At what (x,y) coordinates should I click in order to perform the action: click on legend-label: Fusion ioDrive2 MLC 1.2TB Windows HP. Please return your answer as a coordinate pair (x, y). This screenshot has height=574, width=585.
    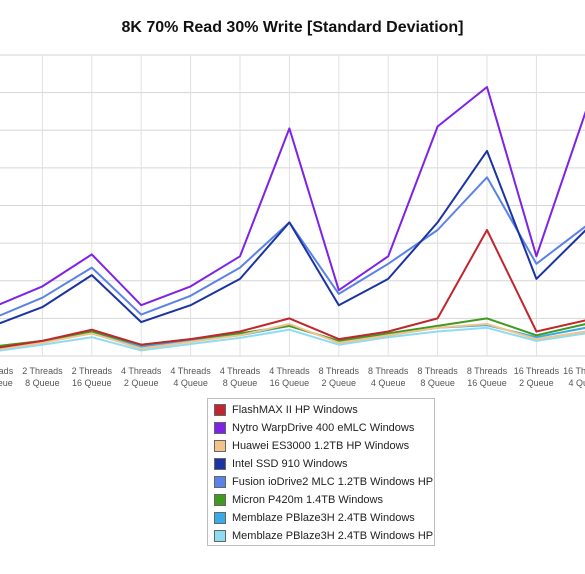
    Looking at the image, I should click on (333, 482).